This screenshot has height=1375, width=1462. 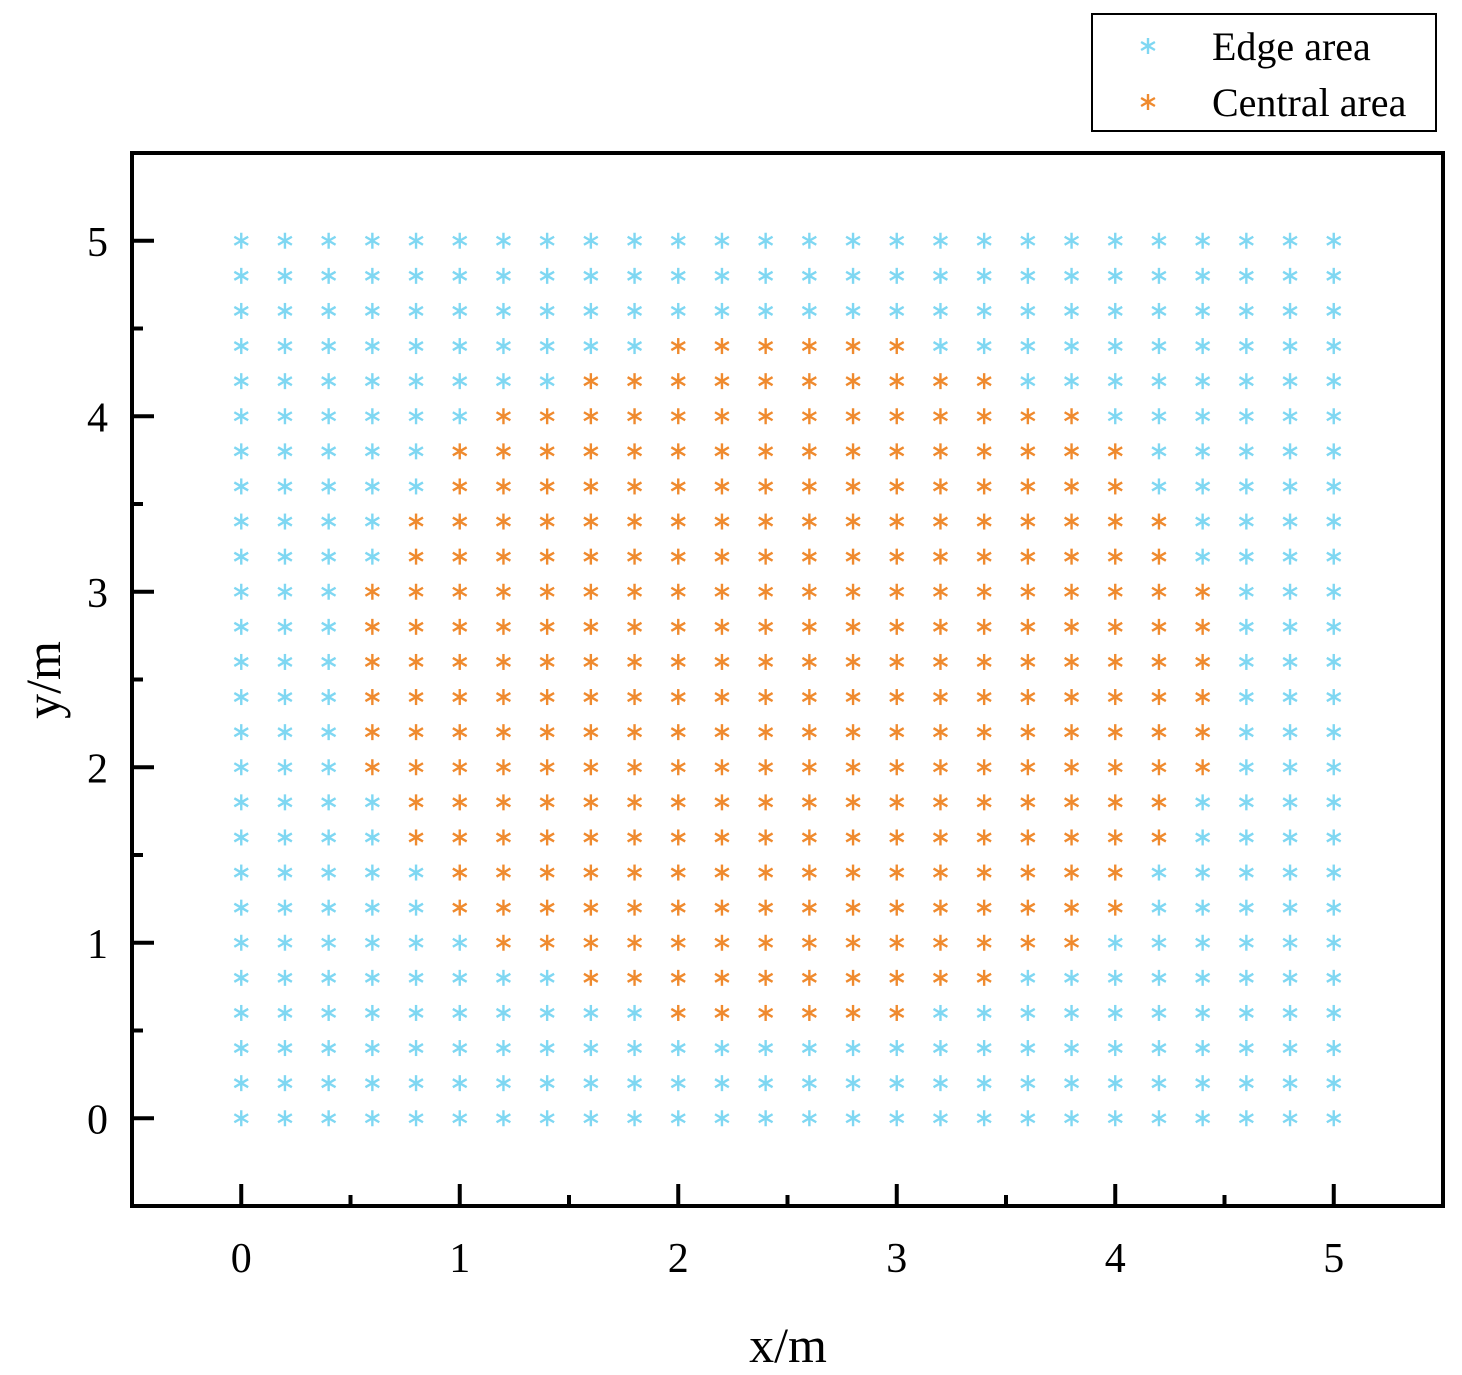 What do you see at coordinates (1309, 102) in the screenshot?
I see `legend-label-central-area: Central area` at bounding box center [1309, 102].